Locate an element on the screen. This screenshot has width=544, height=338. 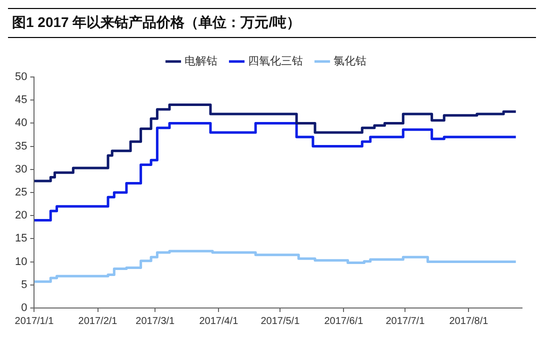
y-tick-label: 5 is located at coordinates (24, 284).